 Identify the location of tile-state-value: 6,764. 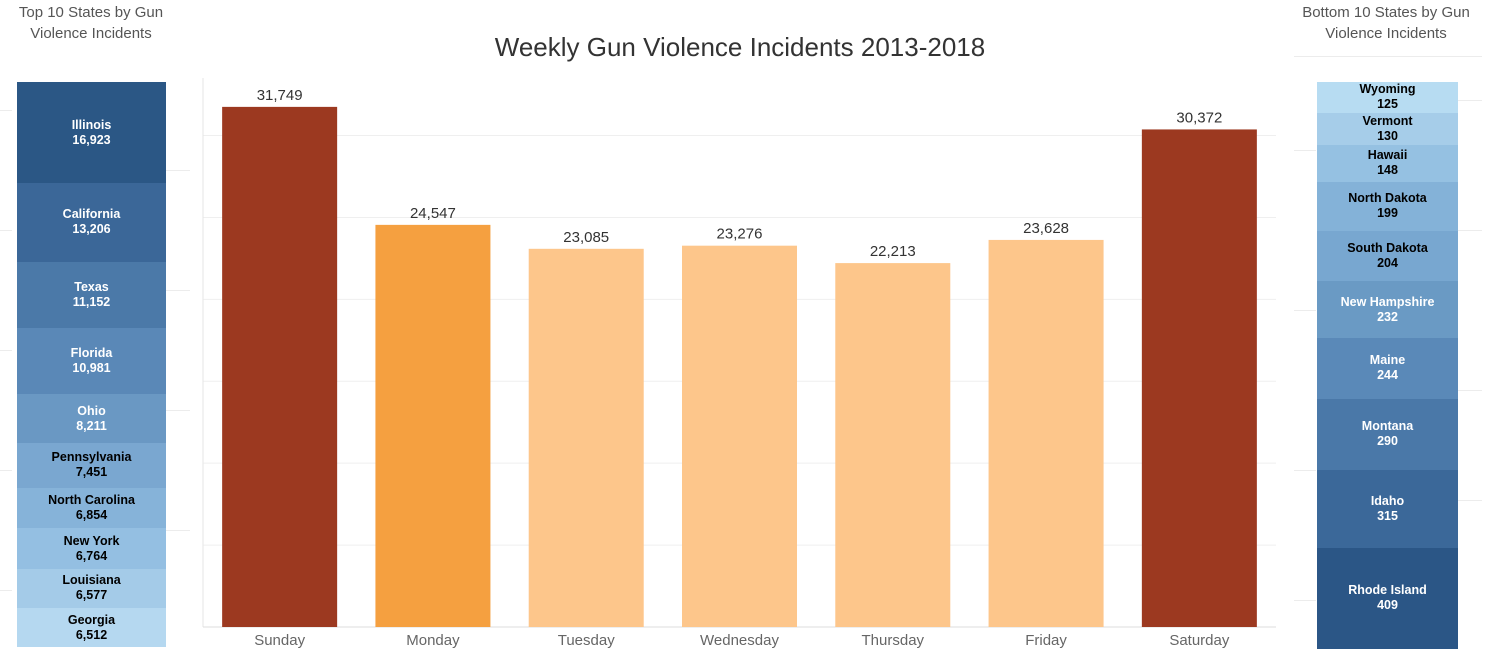
(91, 555).